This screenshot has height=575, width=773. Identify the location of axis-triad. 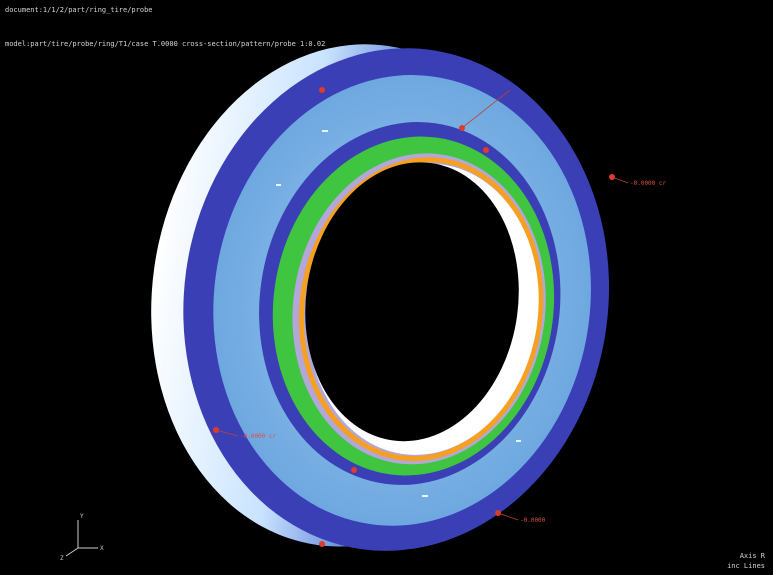
(81, 538).